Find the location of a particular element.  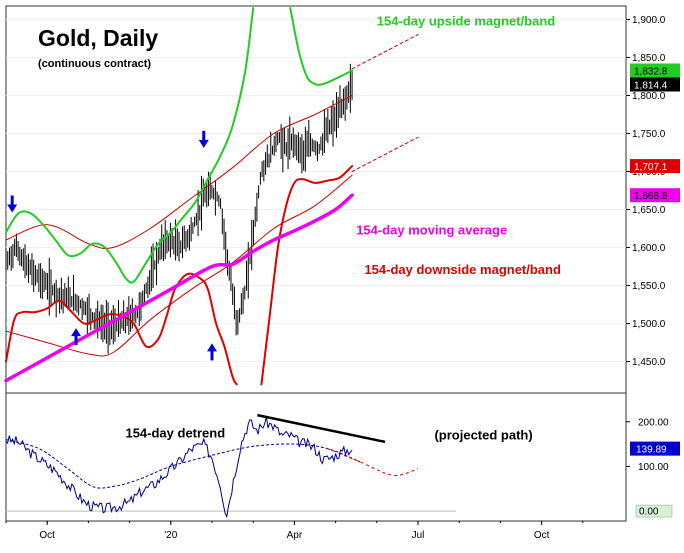

value-badge-label: 139.89 is located at coordinates (651, 450).